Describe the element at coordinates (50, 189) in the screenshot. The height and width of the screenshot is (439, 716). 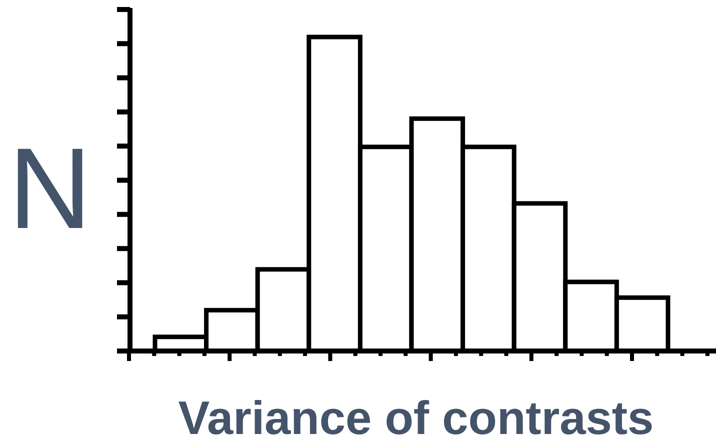
I see `y-axis-title: N` at that location.